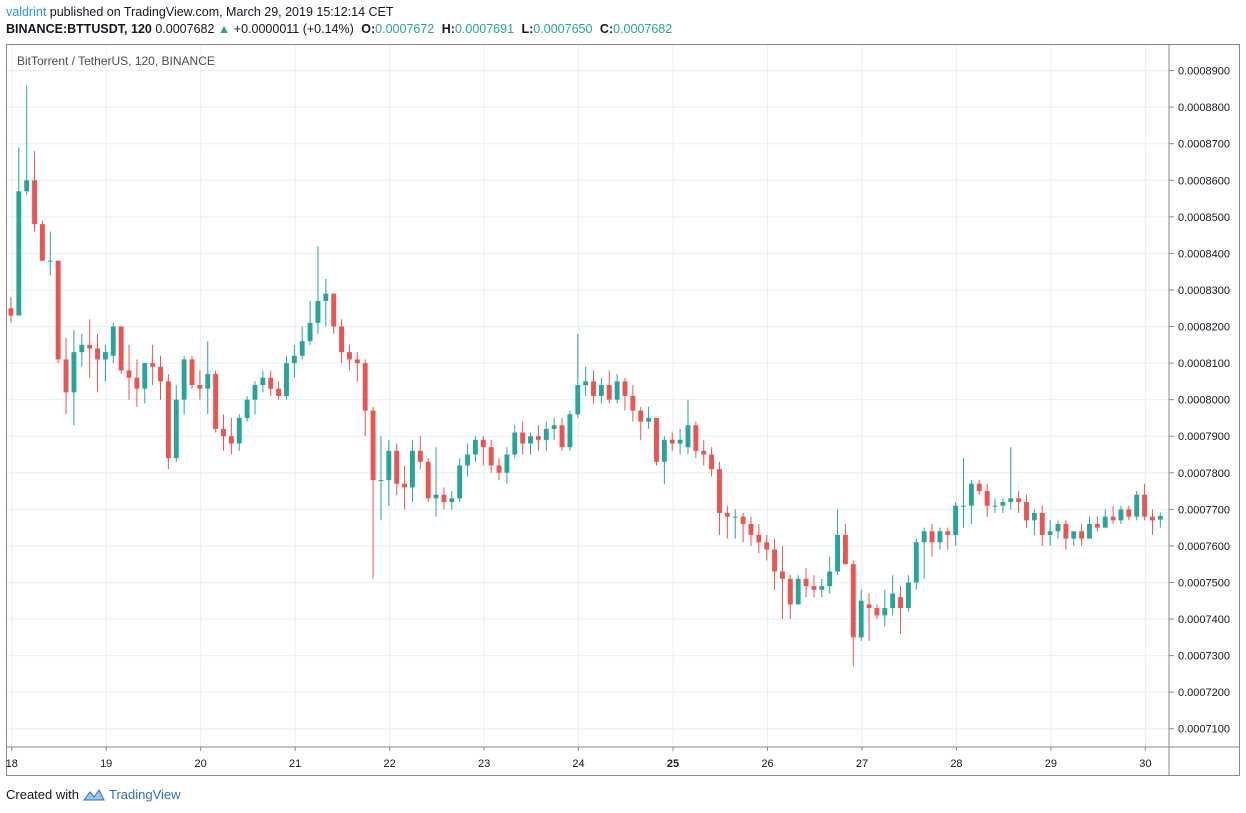 The width and height of the screenshot is (1246, 813). What do you see at coordinates (1204, 510) in the screenshot?
I see `y-tick-label: 0.0007700` at bounding box center [1204, 510].